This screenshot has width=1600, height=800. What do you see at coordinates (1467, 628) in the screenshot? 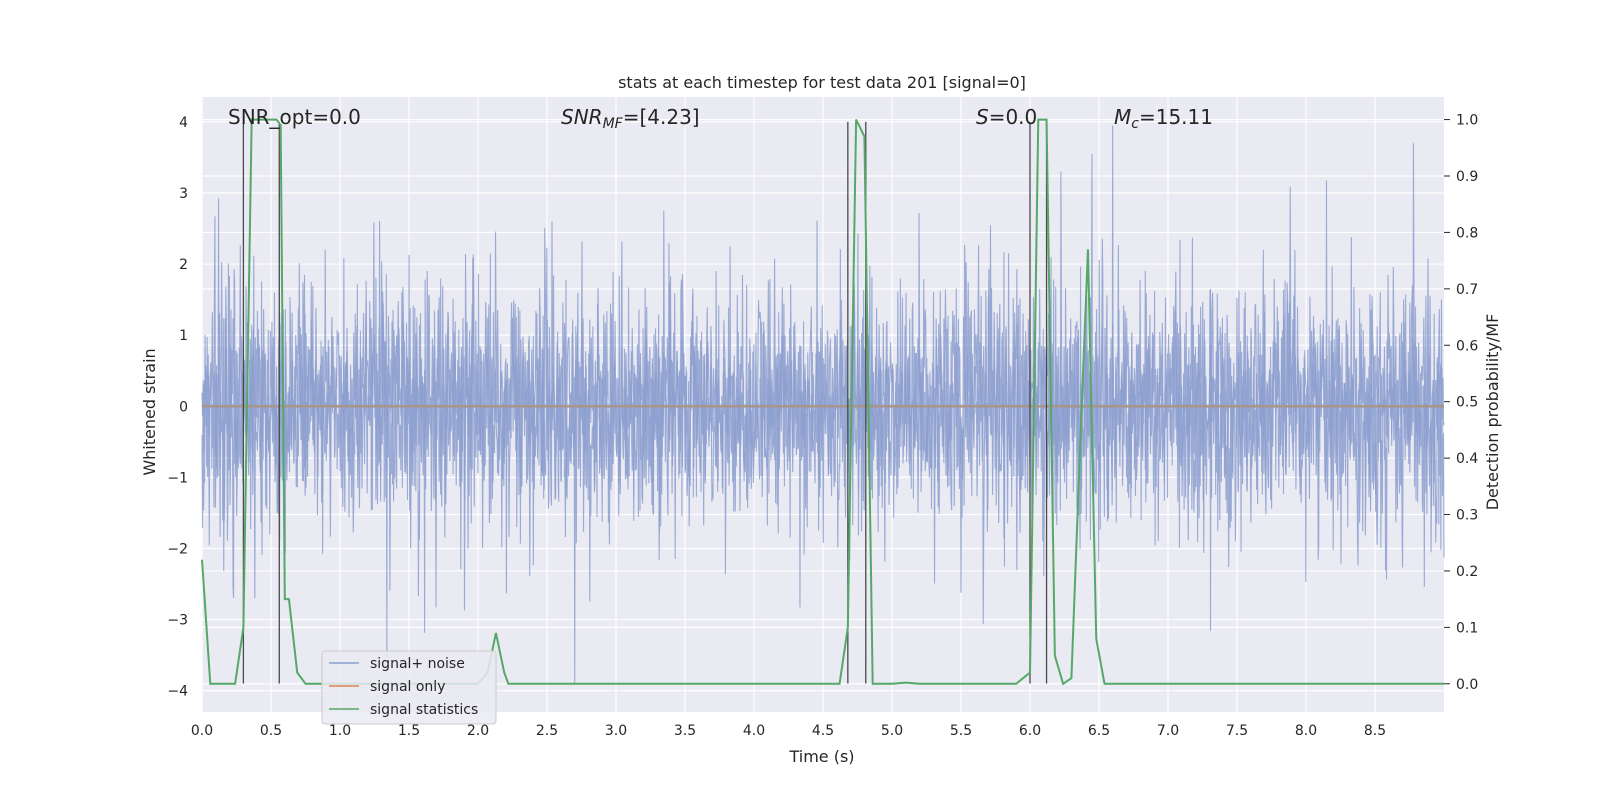
I see `y-right-tick-label: 0.1` at bounding box center [1467, 628].